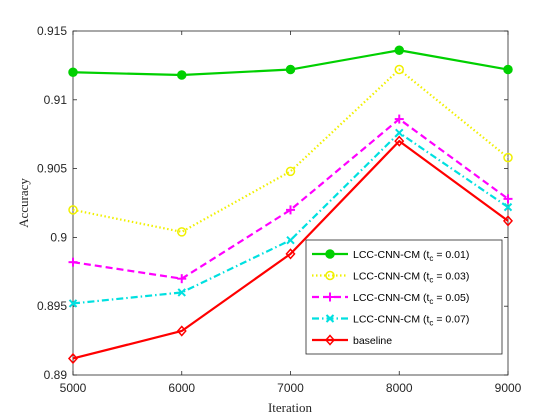  I want to click on legend-item: LCC-CNN-CM (tc = 0.03), so click(390, 278).